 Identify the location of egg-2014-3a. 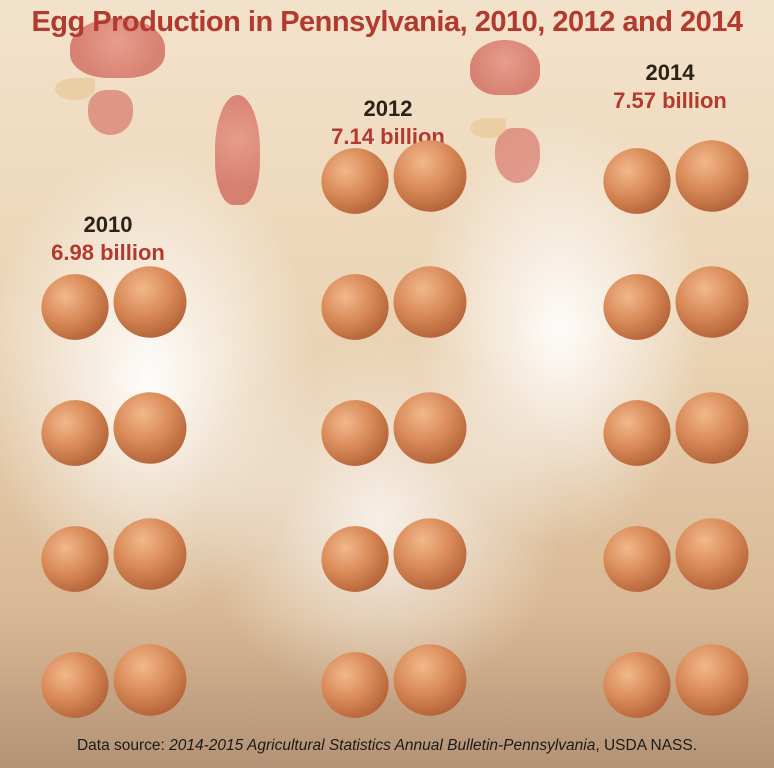
(637, 433).